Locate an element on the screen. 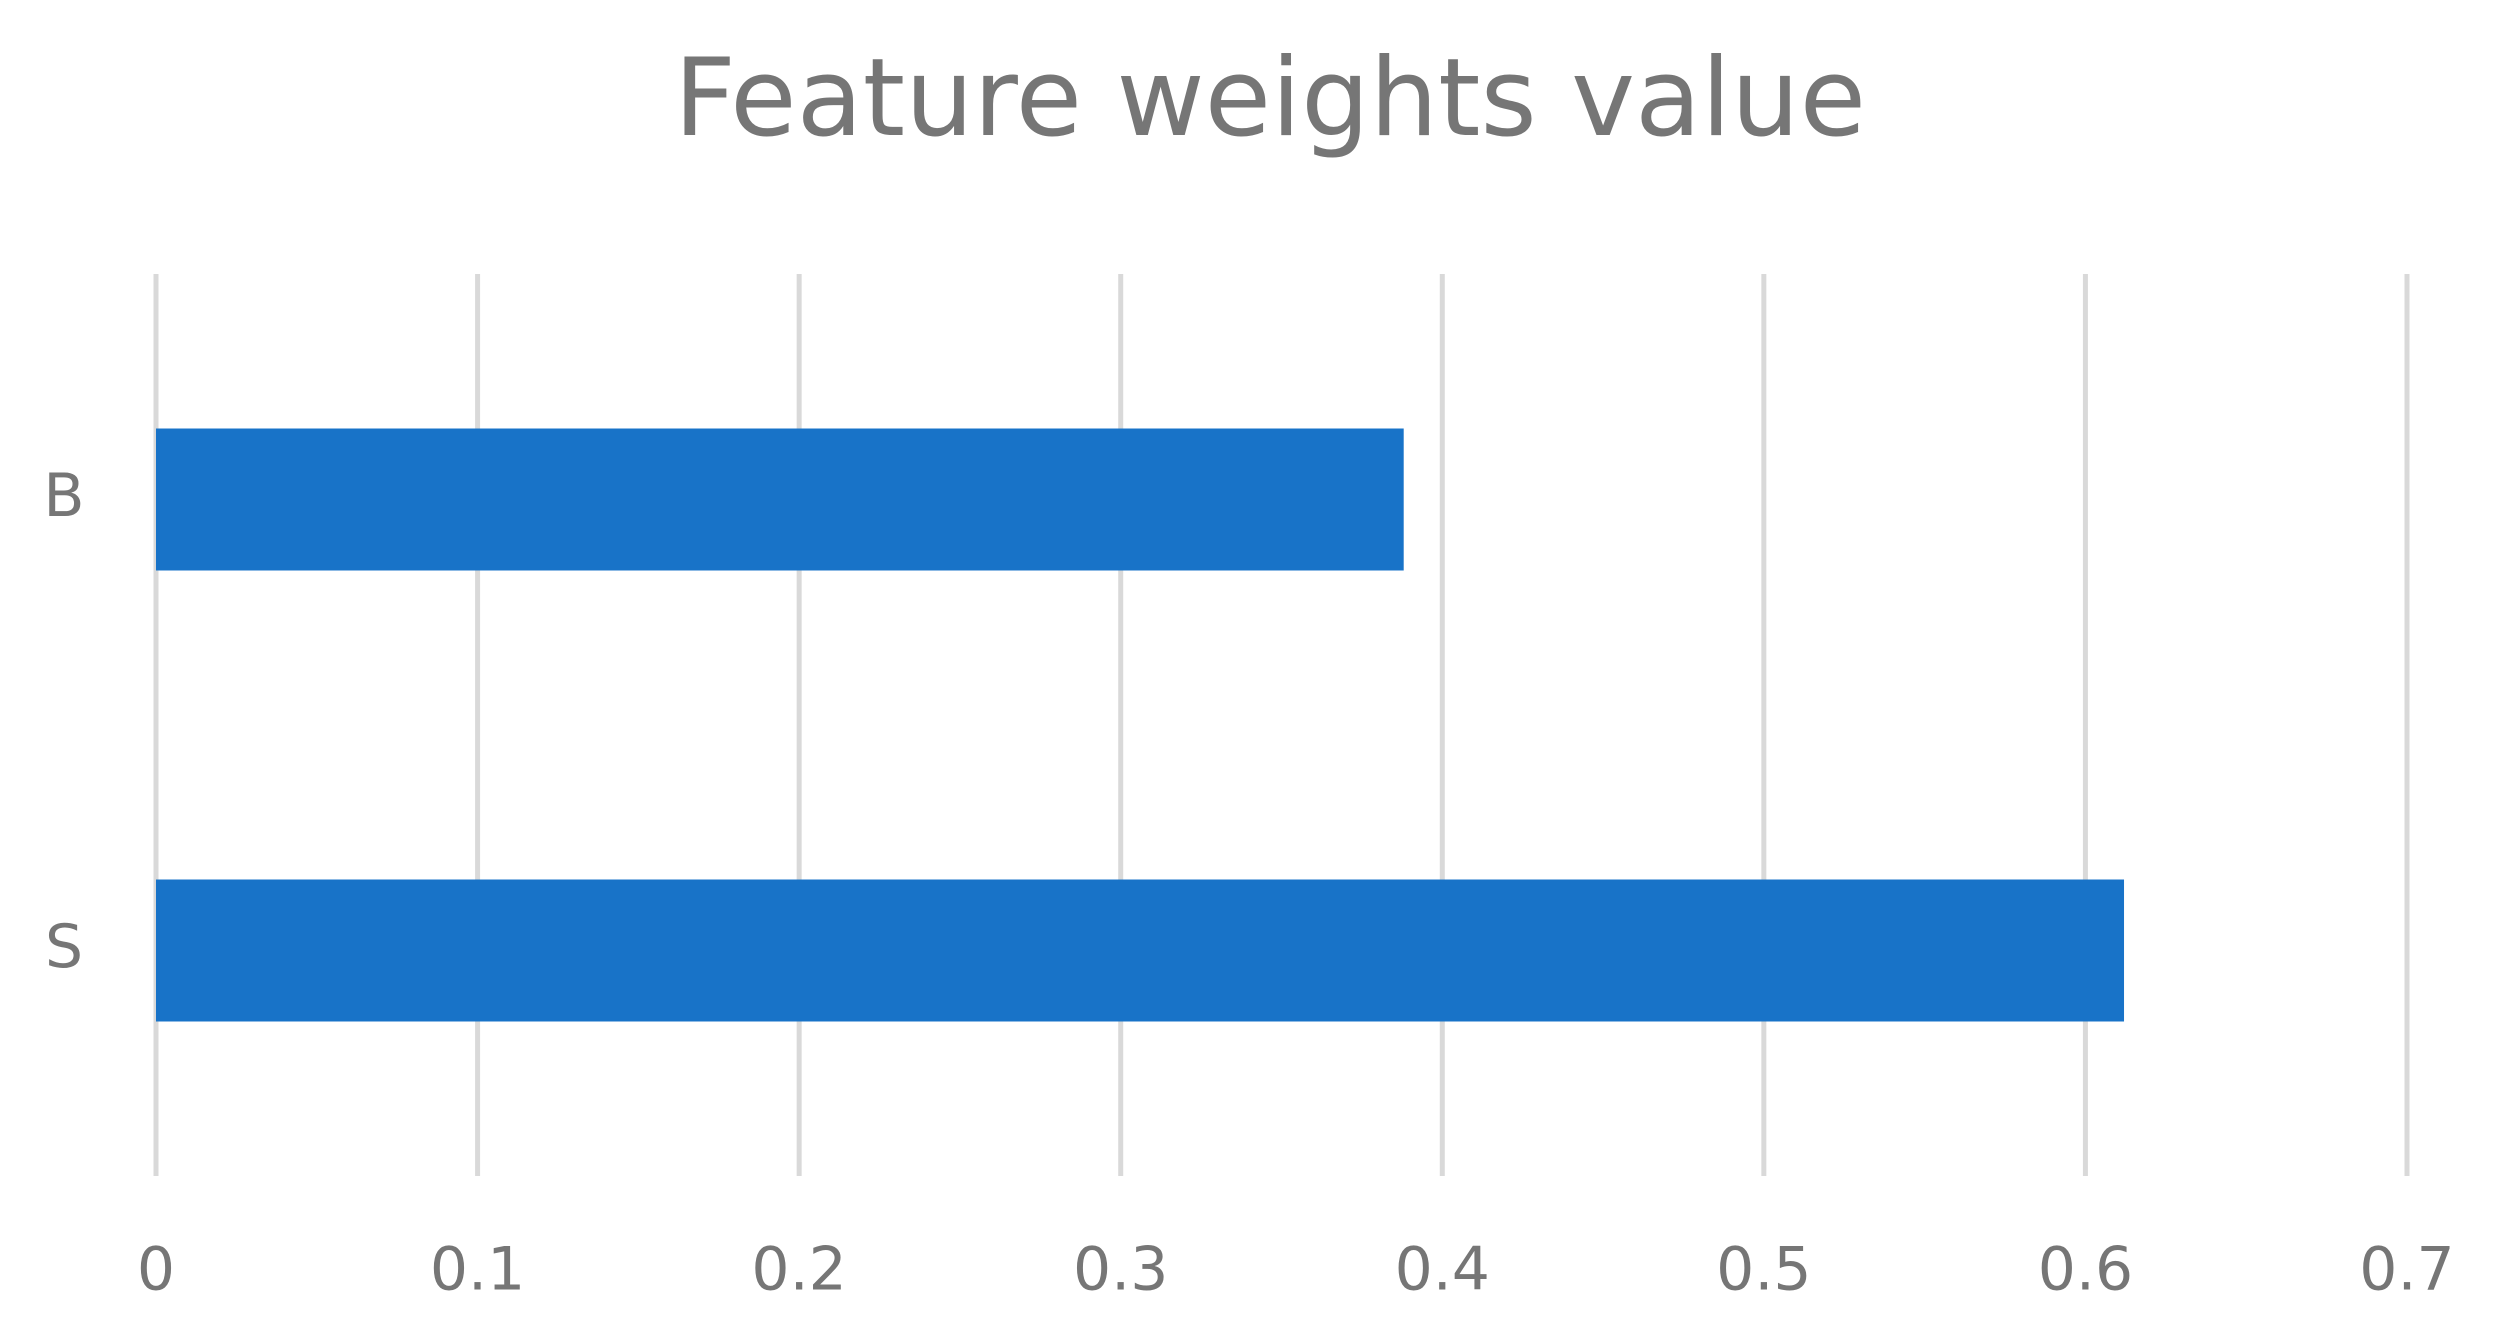 This screenshot has width=2510, height=1337. x-tick-label: 0.7 is located at coordinates (2406, 1270).